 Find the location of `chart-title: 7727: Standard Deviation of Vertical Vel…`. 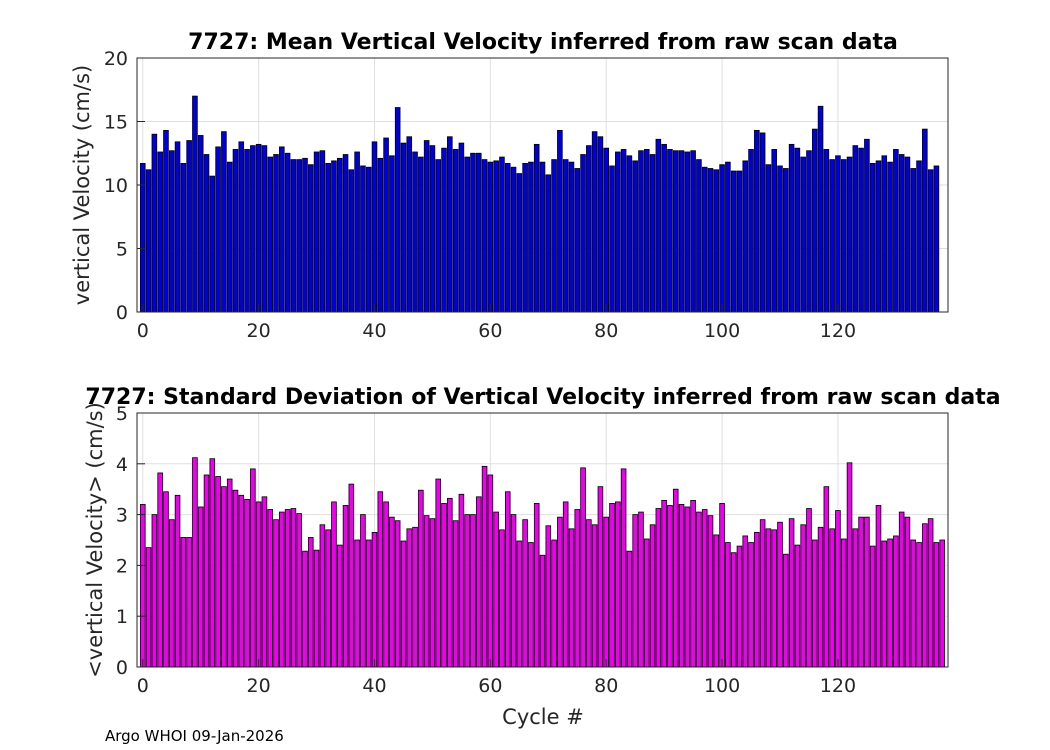

chart-title: 7727: Standard Deviation of Vertical Vel… is located at coordinates (542, 397).